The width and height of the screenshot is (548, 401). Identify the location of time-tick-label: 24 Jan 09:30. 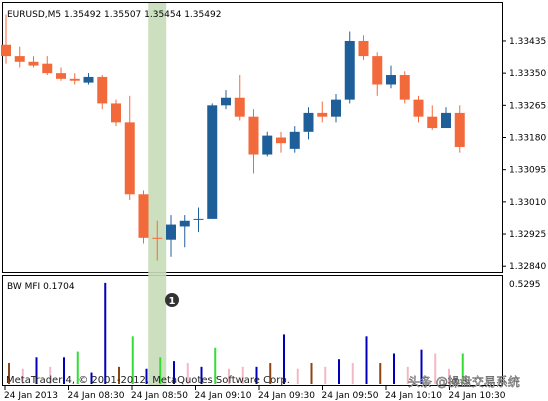
(286, 396).